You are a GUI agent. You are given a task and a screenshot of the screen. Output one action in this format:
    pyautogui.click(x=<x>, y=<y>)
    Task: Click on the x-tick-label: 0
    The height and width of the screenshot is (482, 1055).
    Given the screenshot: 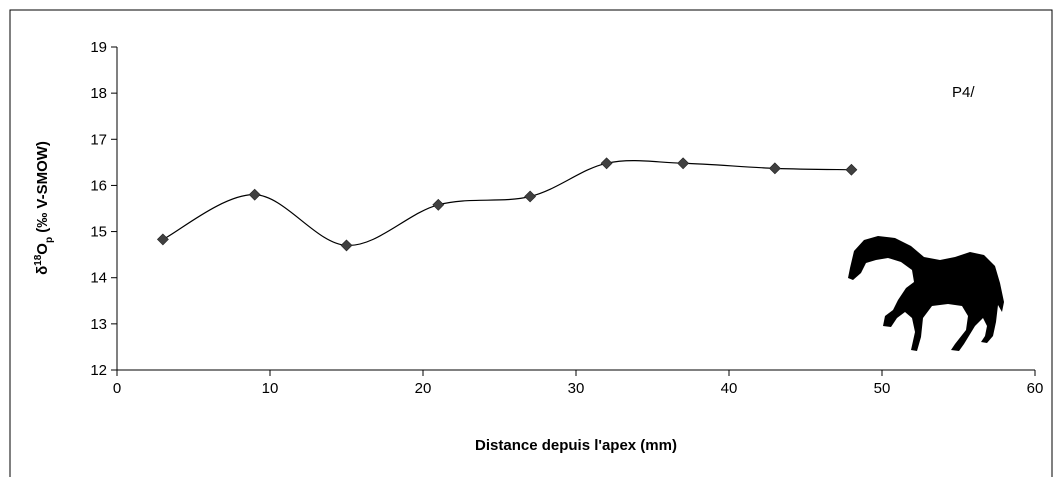 What is the action you would take?
    pyautogui.click(x=117, y=388)
    